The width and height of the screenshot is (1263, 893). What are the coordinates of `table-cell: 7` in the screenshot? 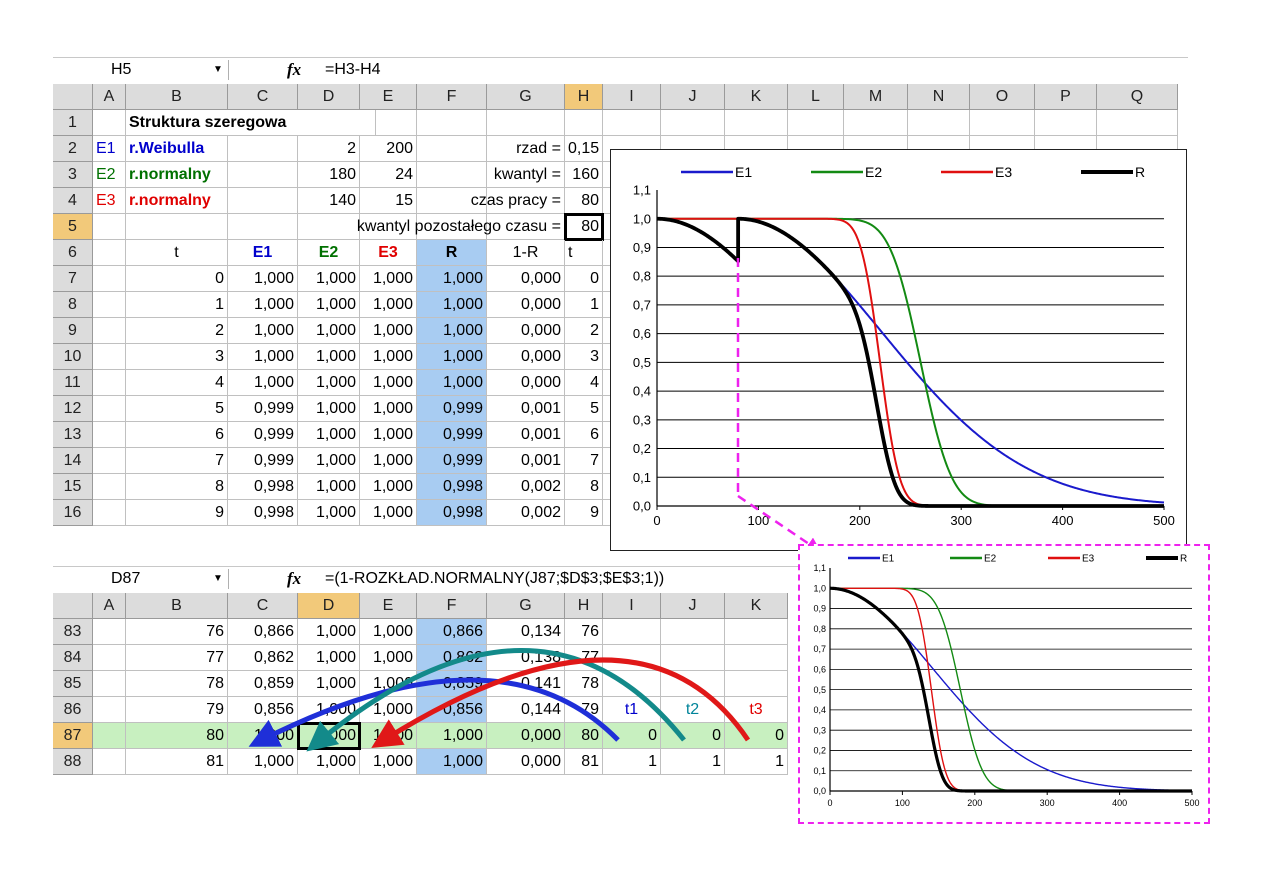 It's located at (177, 461).